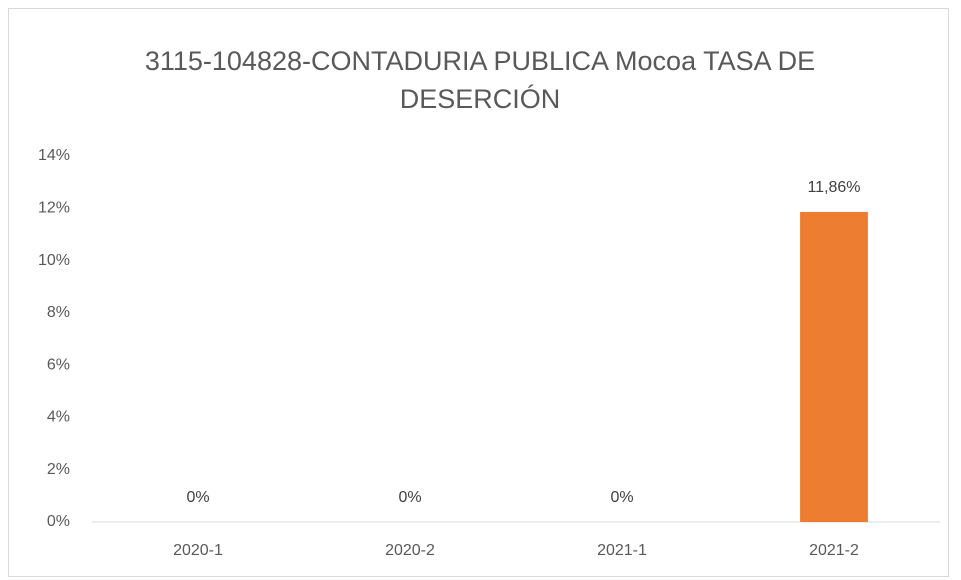 This screenshot has height=580, width=961. I want to click on y-tick-label: 14%, so click(54, 155).